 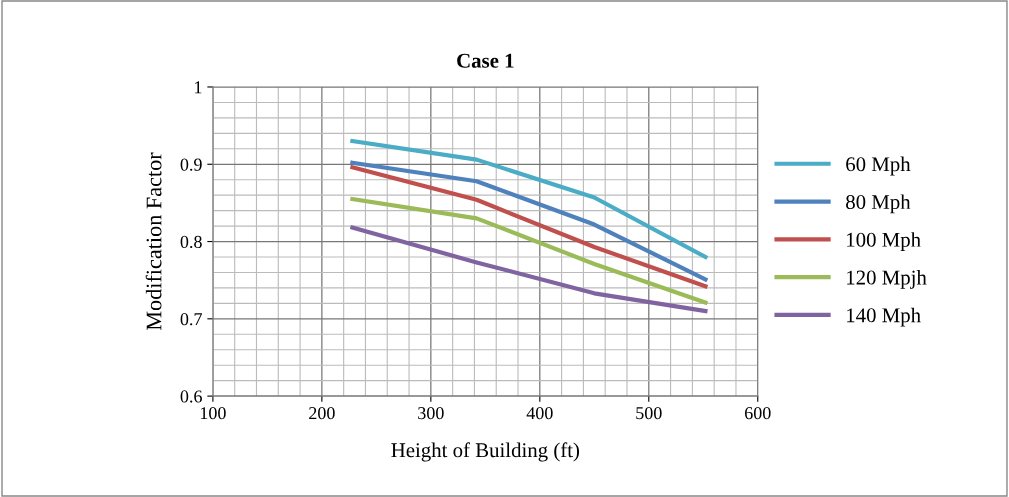 What do you see at coordinates (887, 279) in the screenshot?
I see `legend-label: 120 Mpjh` at bounding box center [887, 279].